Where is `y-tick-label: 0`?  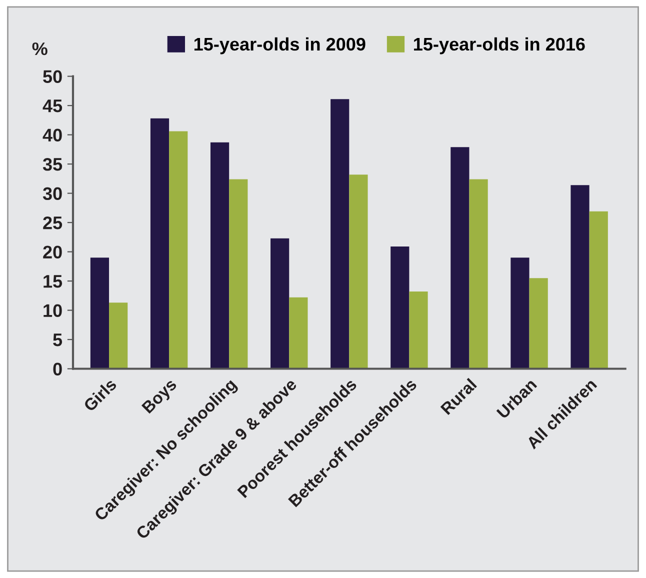 y-tick-label: 0 is located at coordinates (57, 369).